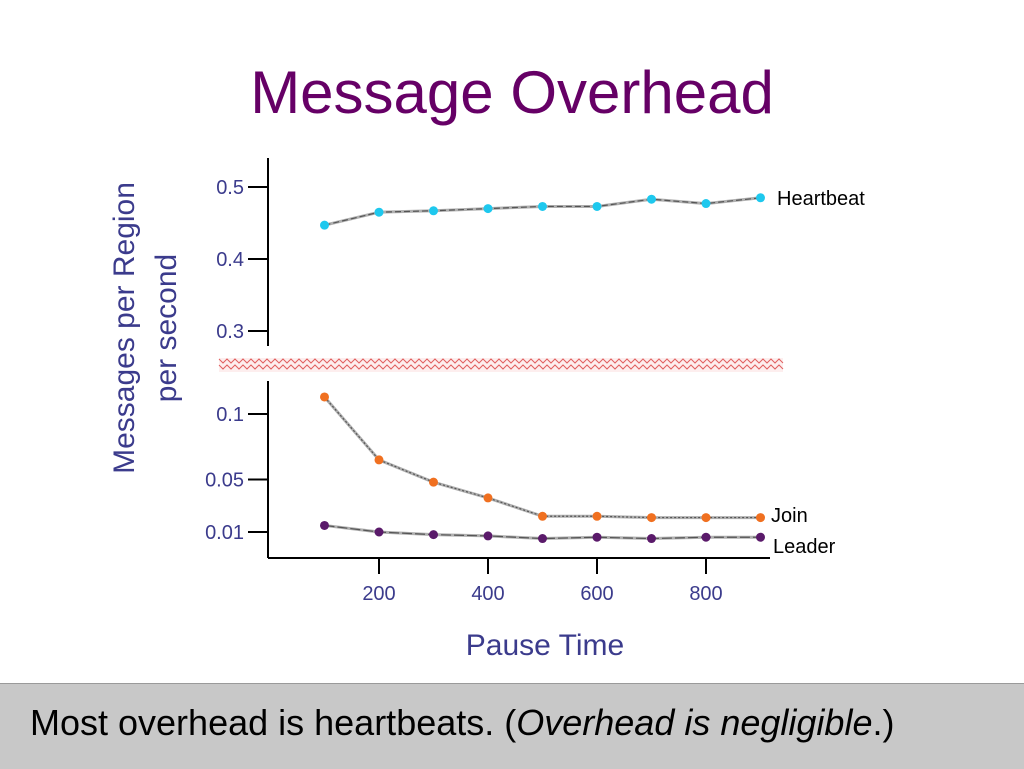 Image resolution: width=1024 pixels, height=769 pixels. What do you see at coordinates (501, 361) in the screenshot?
I see `axis-break-zigzag-top` at bounding box center [501, 361].